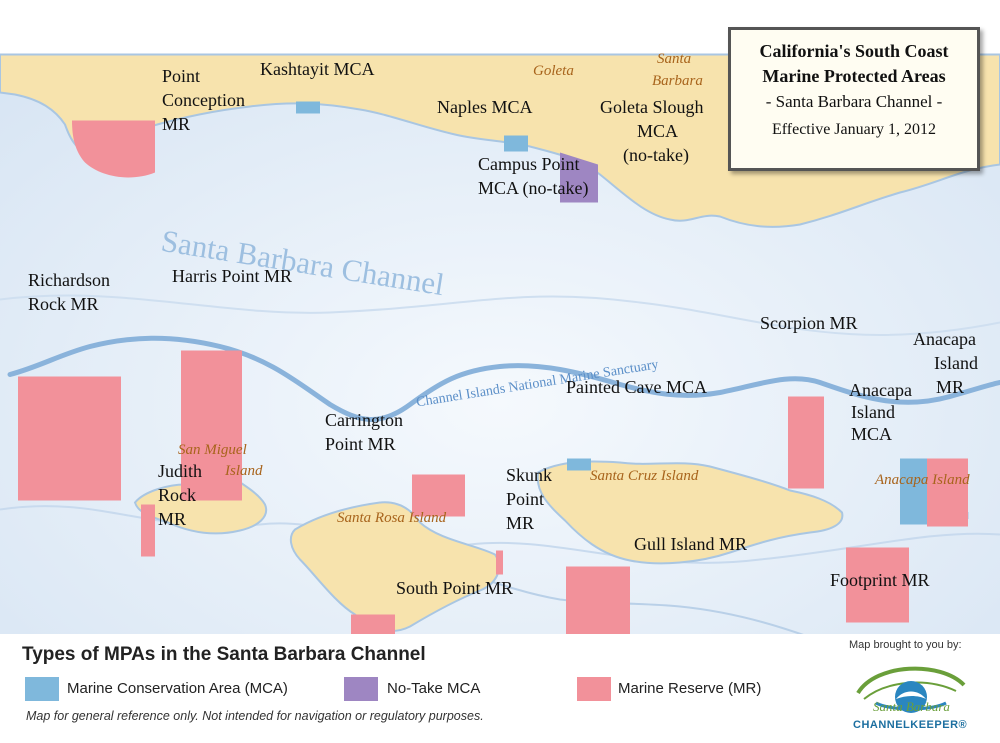  What do you see at coordinates (690, 512) in the screenshot?
I see `santa-cruz-island` at bounding box center [690, 512].